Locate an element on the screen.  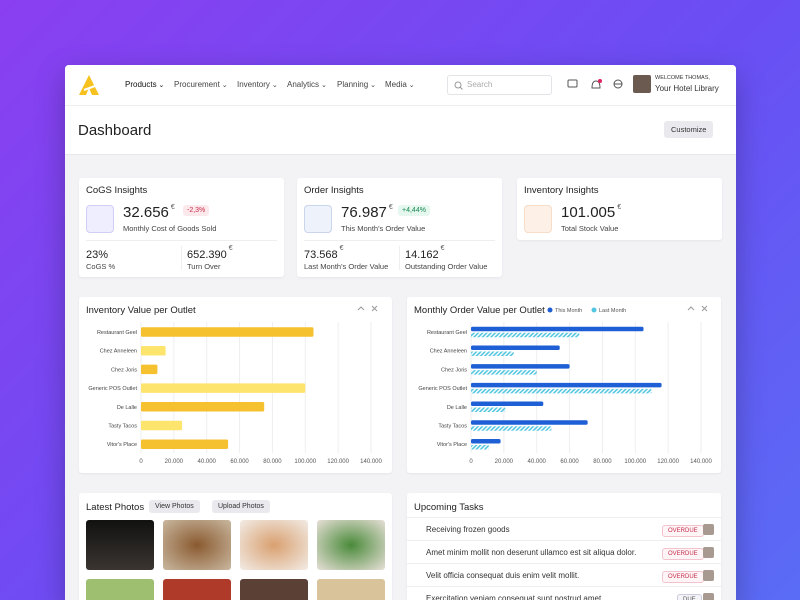
assignee-avatar is located at coordinates (708, 529).